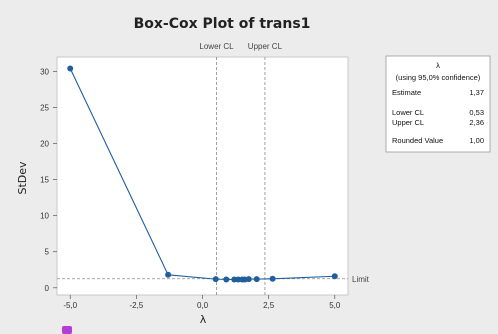  Describe the element at coordinates (216, 46) in the screenshot. I see `lower-cl-label: Lower CL` at that location.